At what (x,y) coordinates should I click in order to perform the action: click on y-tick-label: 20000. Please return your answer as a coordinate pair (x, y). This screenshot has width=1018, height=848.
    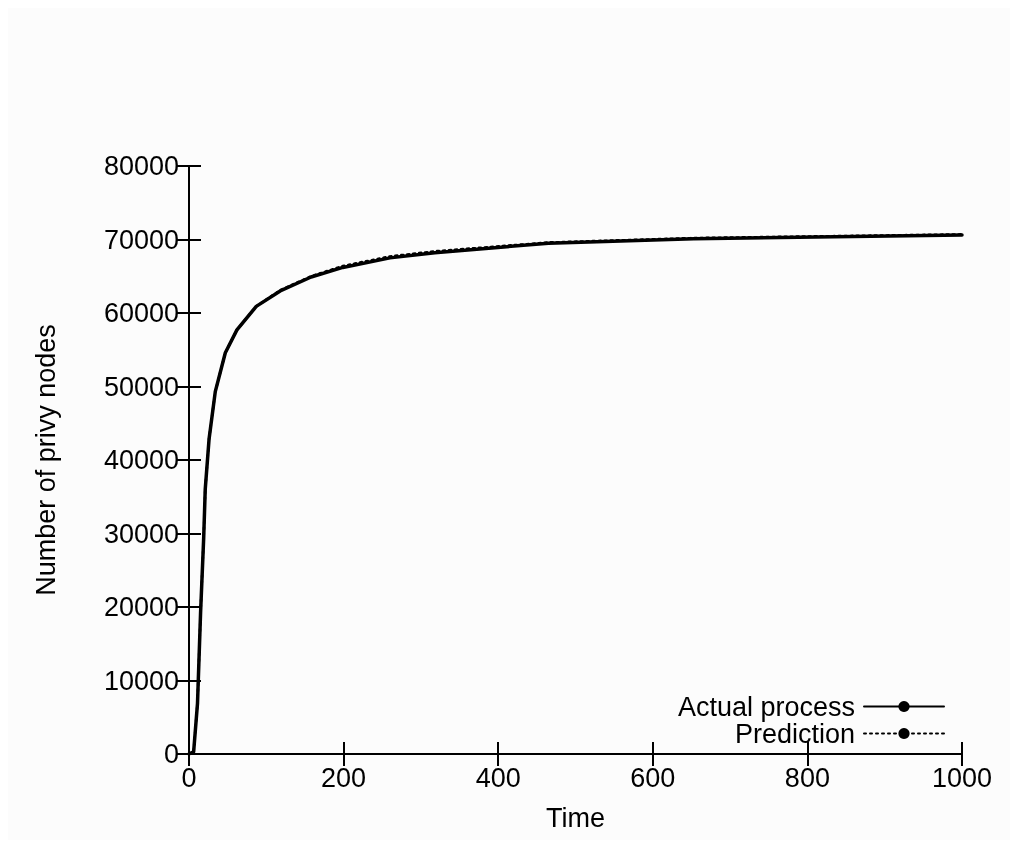
    Looking at the image, I should click on (141, 607).